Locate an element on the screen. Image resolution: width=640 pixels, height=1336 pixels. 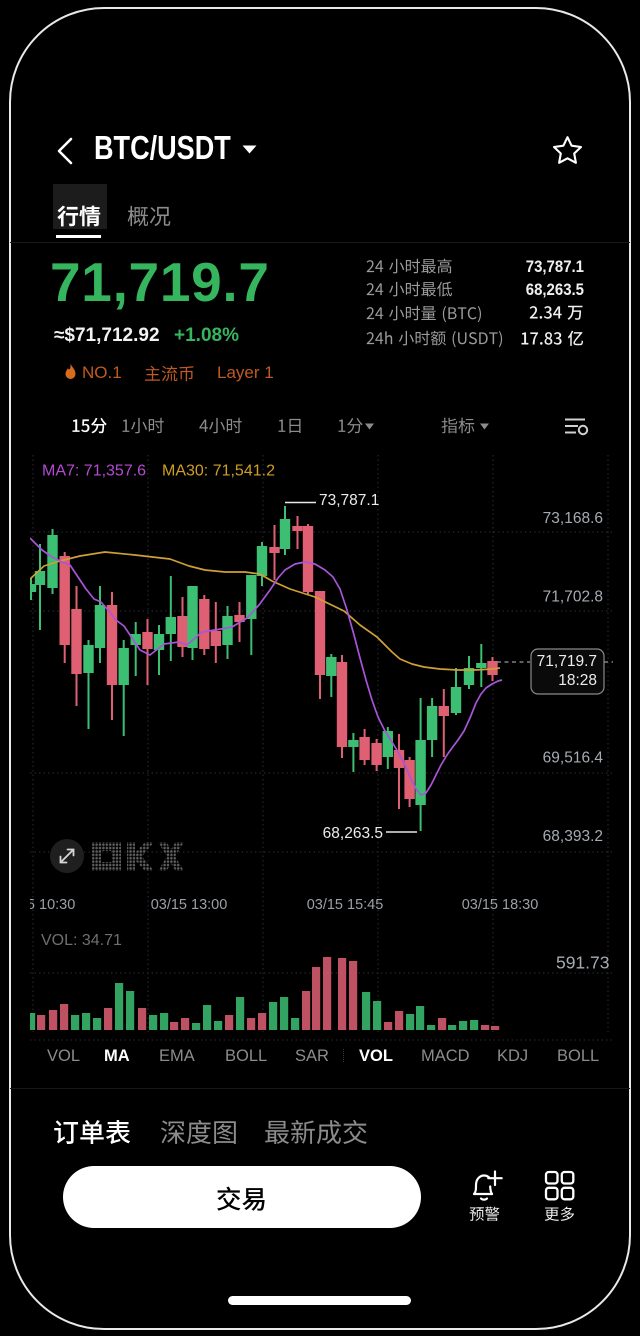
svg-text: VOL: 34.71 is located at coordinates (81, 940).